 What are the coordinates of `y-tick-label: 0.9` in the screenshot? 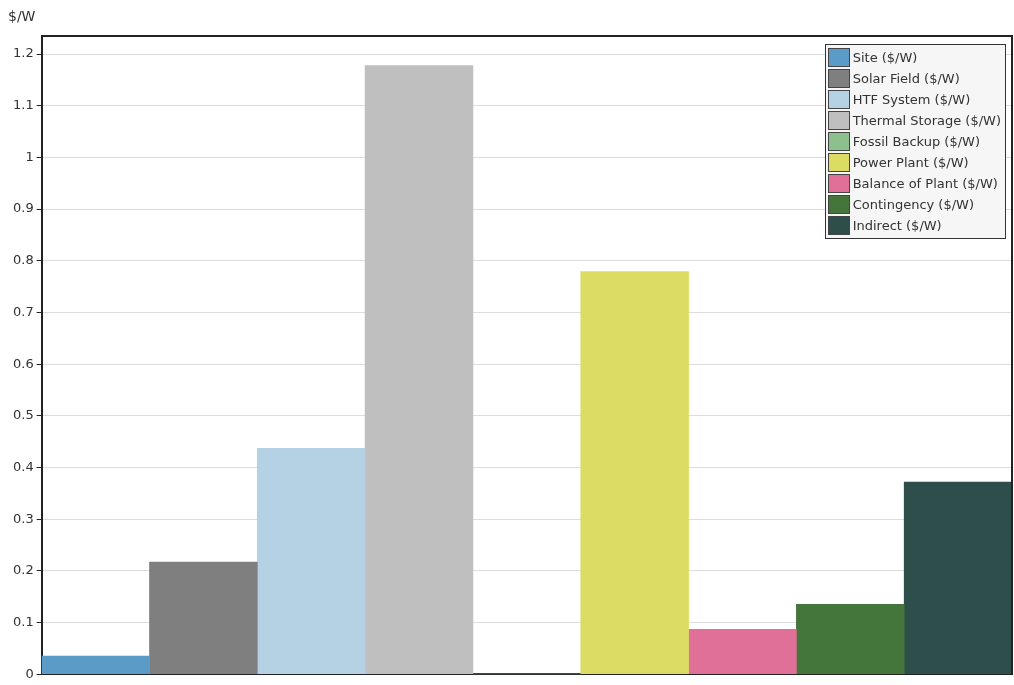 It's located at (23, 208).